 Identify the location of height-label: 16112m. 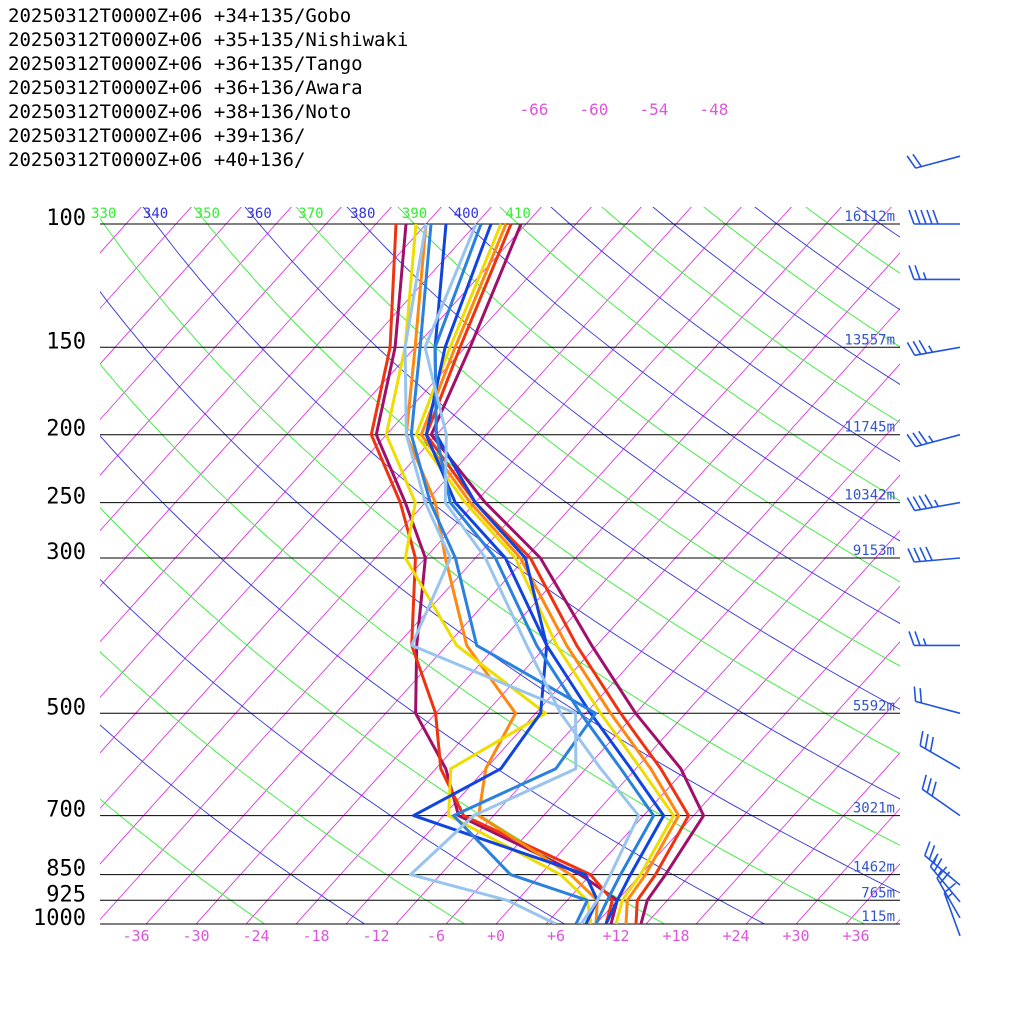
(869, 217).